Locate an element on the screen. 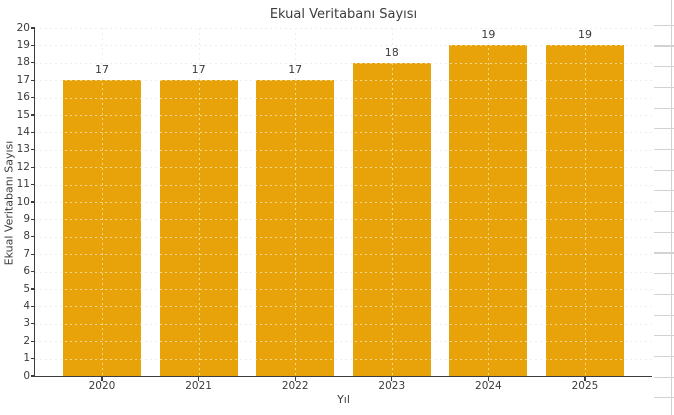 This screenshot has width=674, height=415. y-tick-label: 6 is located at coordinates (26, 271).